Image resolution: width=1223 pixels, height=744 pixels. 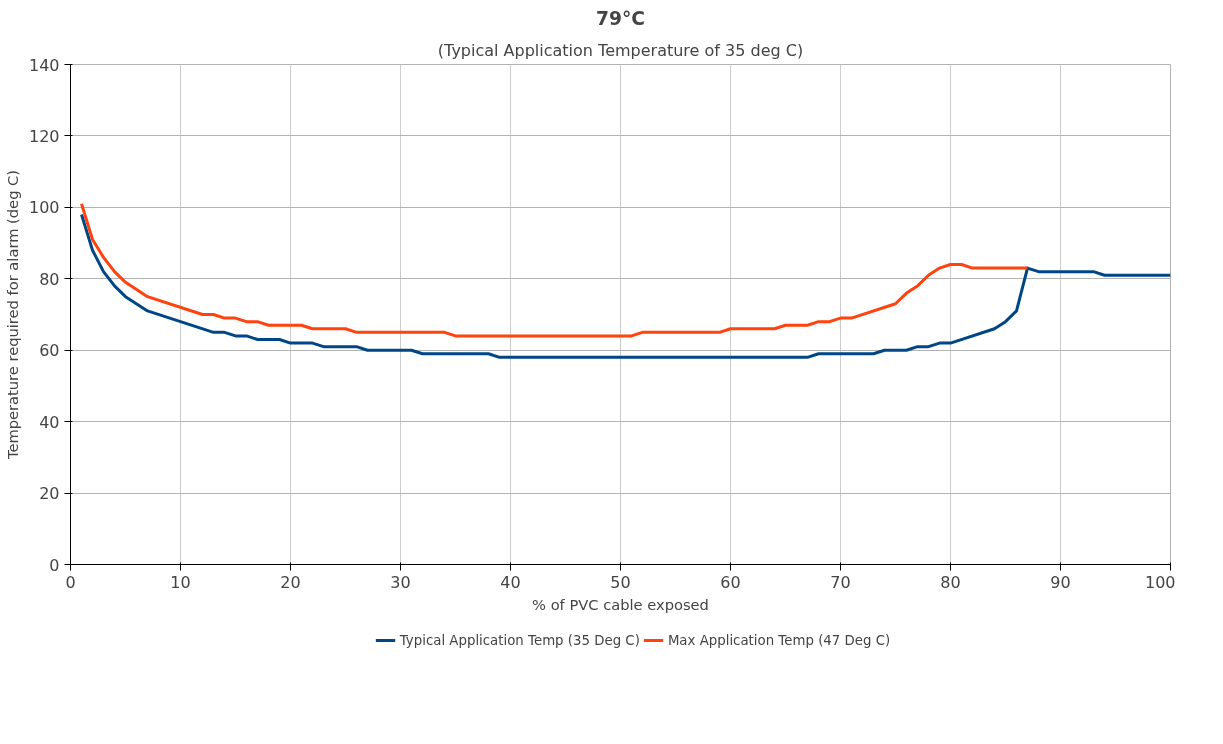 What do you see at coordinates (1060, 582) in the screenshot?
I see `x-tick-label: 90` at bounding box center [1060, 582].